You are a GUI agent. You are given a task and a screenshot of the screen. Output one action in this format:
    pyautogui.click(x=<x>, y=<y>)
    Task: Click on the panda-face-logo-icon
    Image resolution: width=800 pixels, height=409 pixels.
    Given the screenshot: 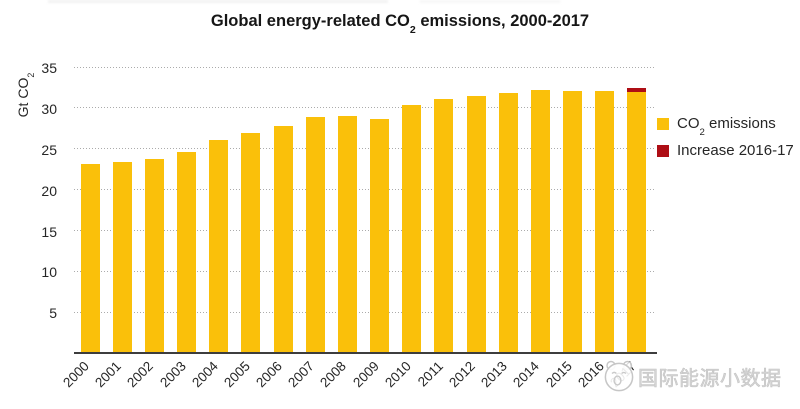 What is the action you would take?
    pyautogui.click(x=619, y=376)
    